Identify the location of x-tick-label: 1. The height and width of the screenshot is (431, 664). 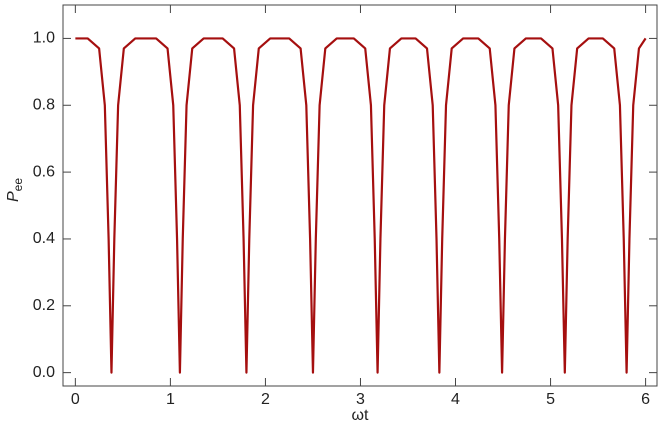
(170, 399).